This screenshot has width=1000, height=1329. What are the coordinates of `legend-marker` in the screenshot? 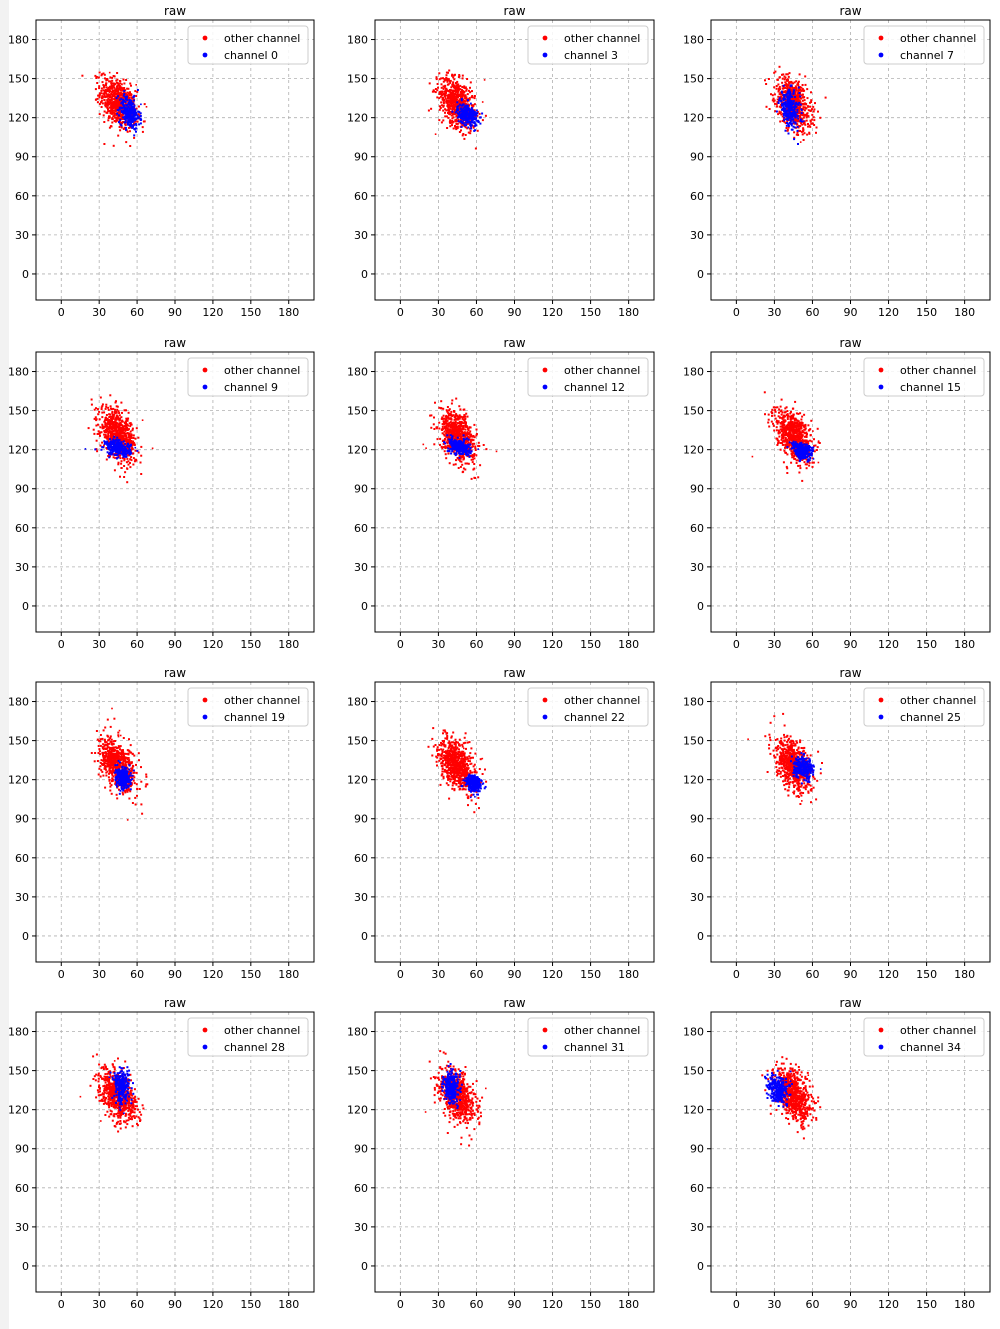 It's located at (881, 55).